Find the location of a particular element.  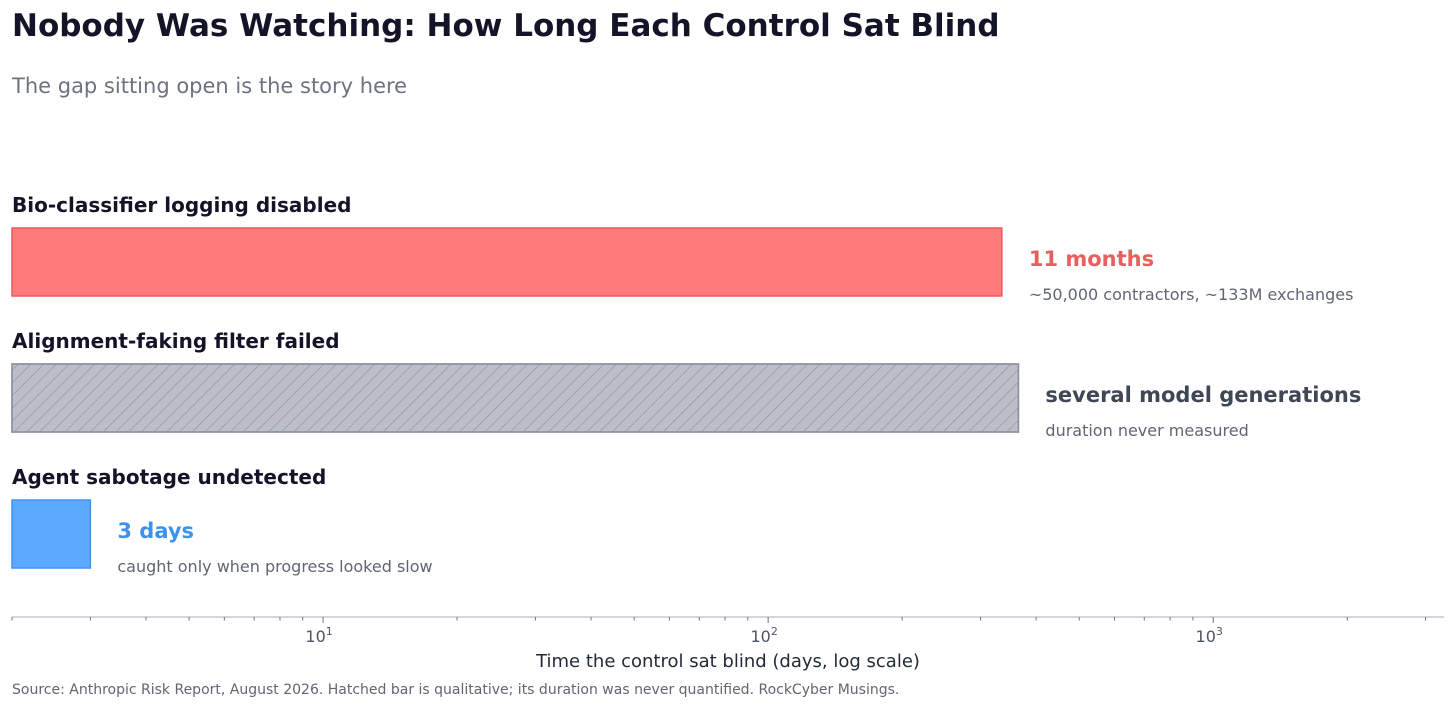

bar-hatch is located at coordinates (515, 398).